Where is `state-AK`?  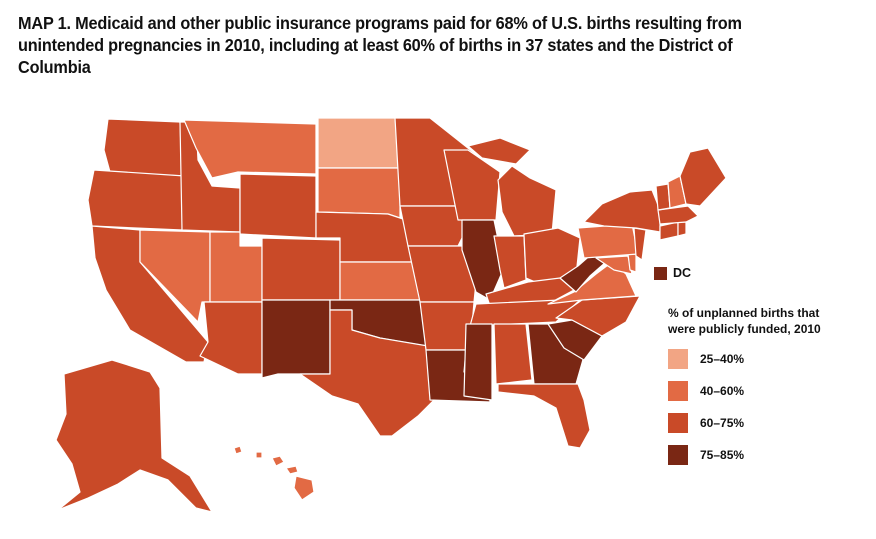
state-AK is located at coordinates (134, 436).